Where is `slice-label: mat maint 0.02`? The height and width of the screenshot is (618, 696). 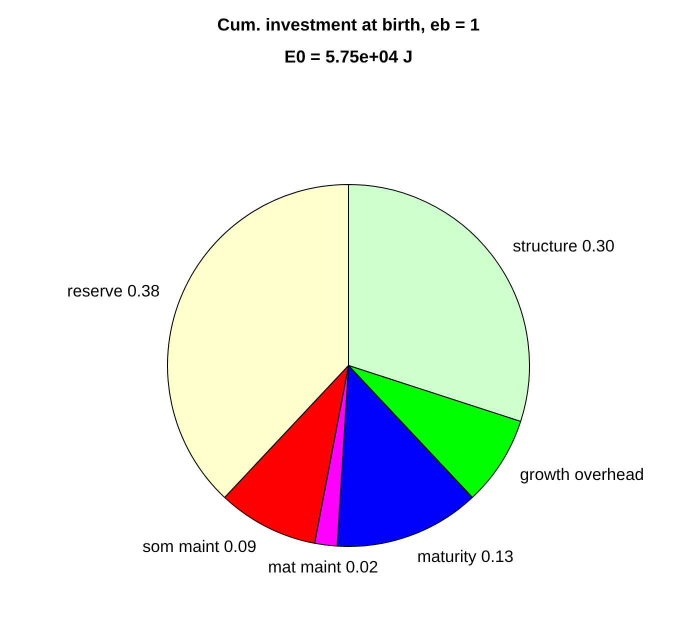
slice-label: mat maint 0.02 is located at coordinates (323, 566).